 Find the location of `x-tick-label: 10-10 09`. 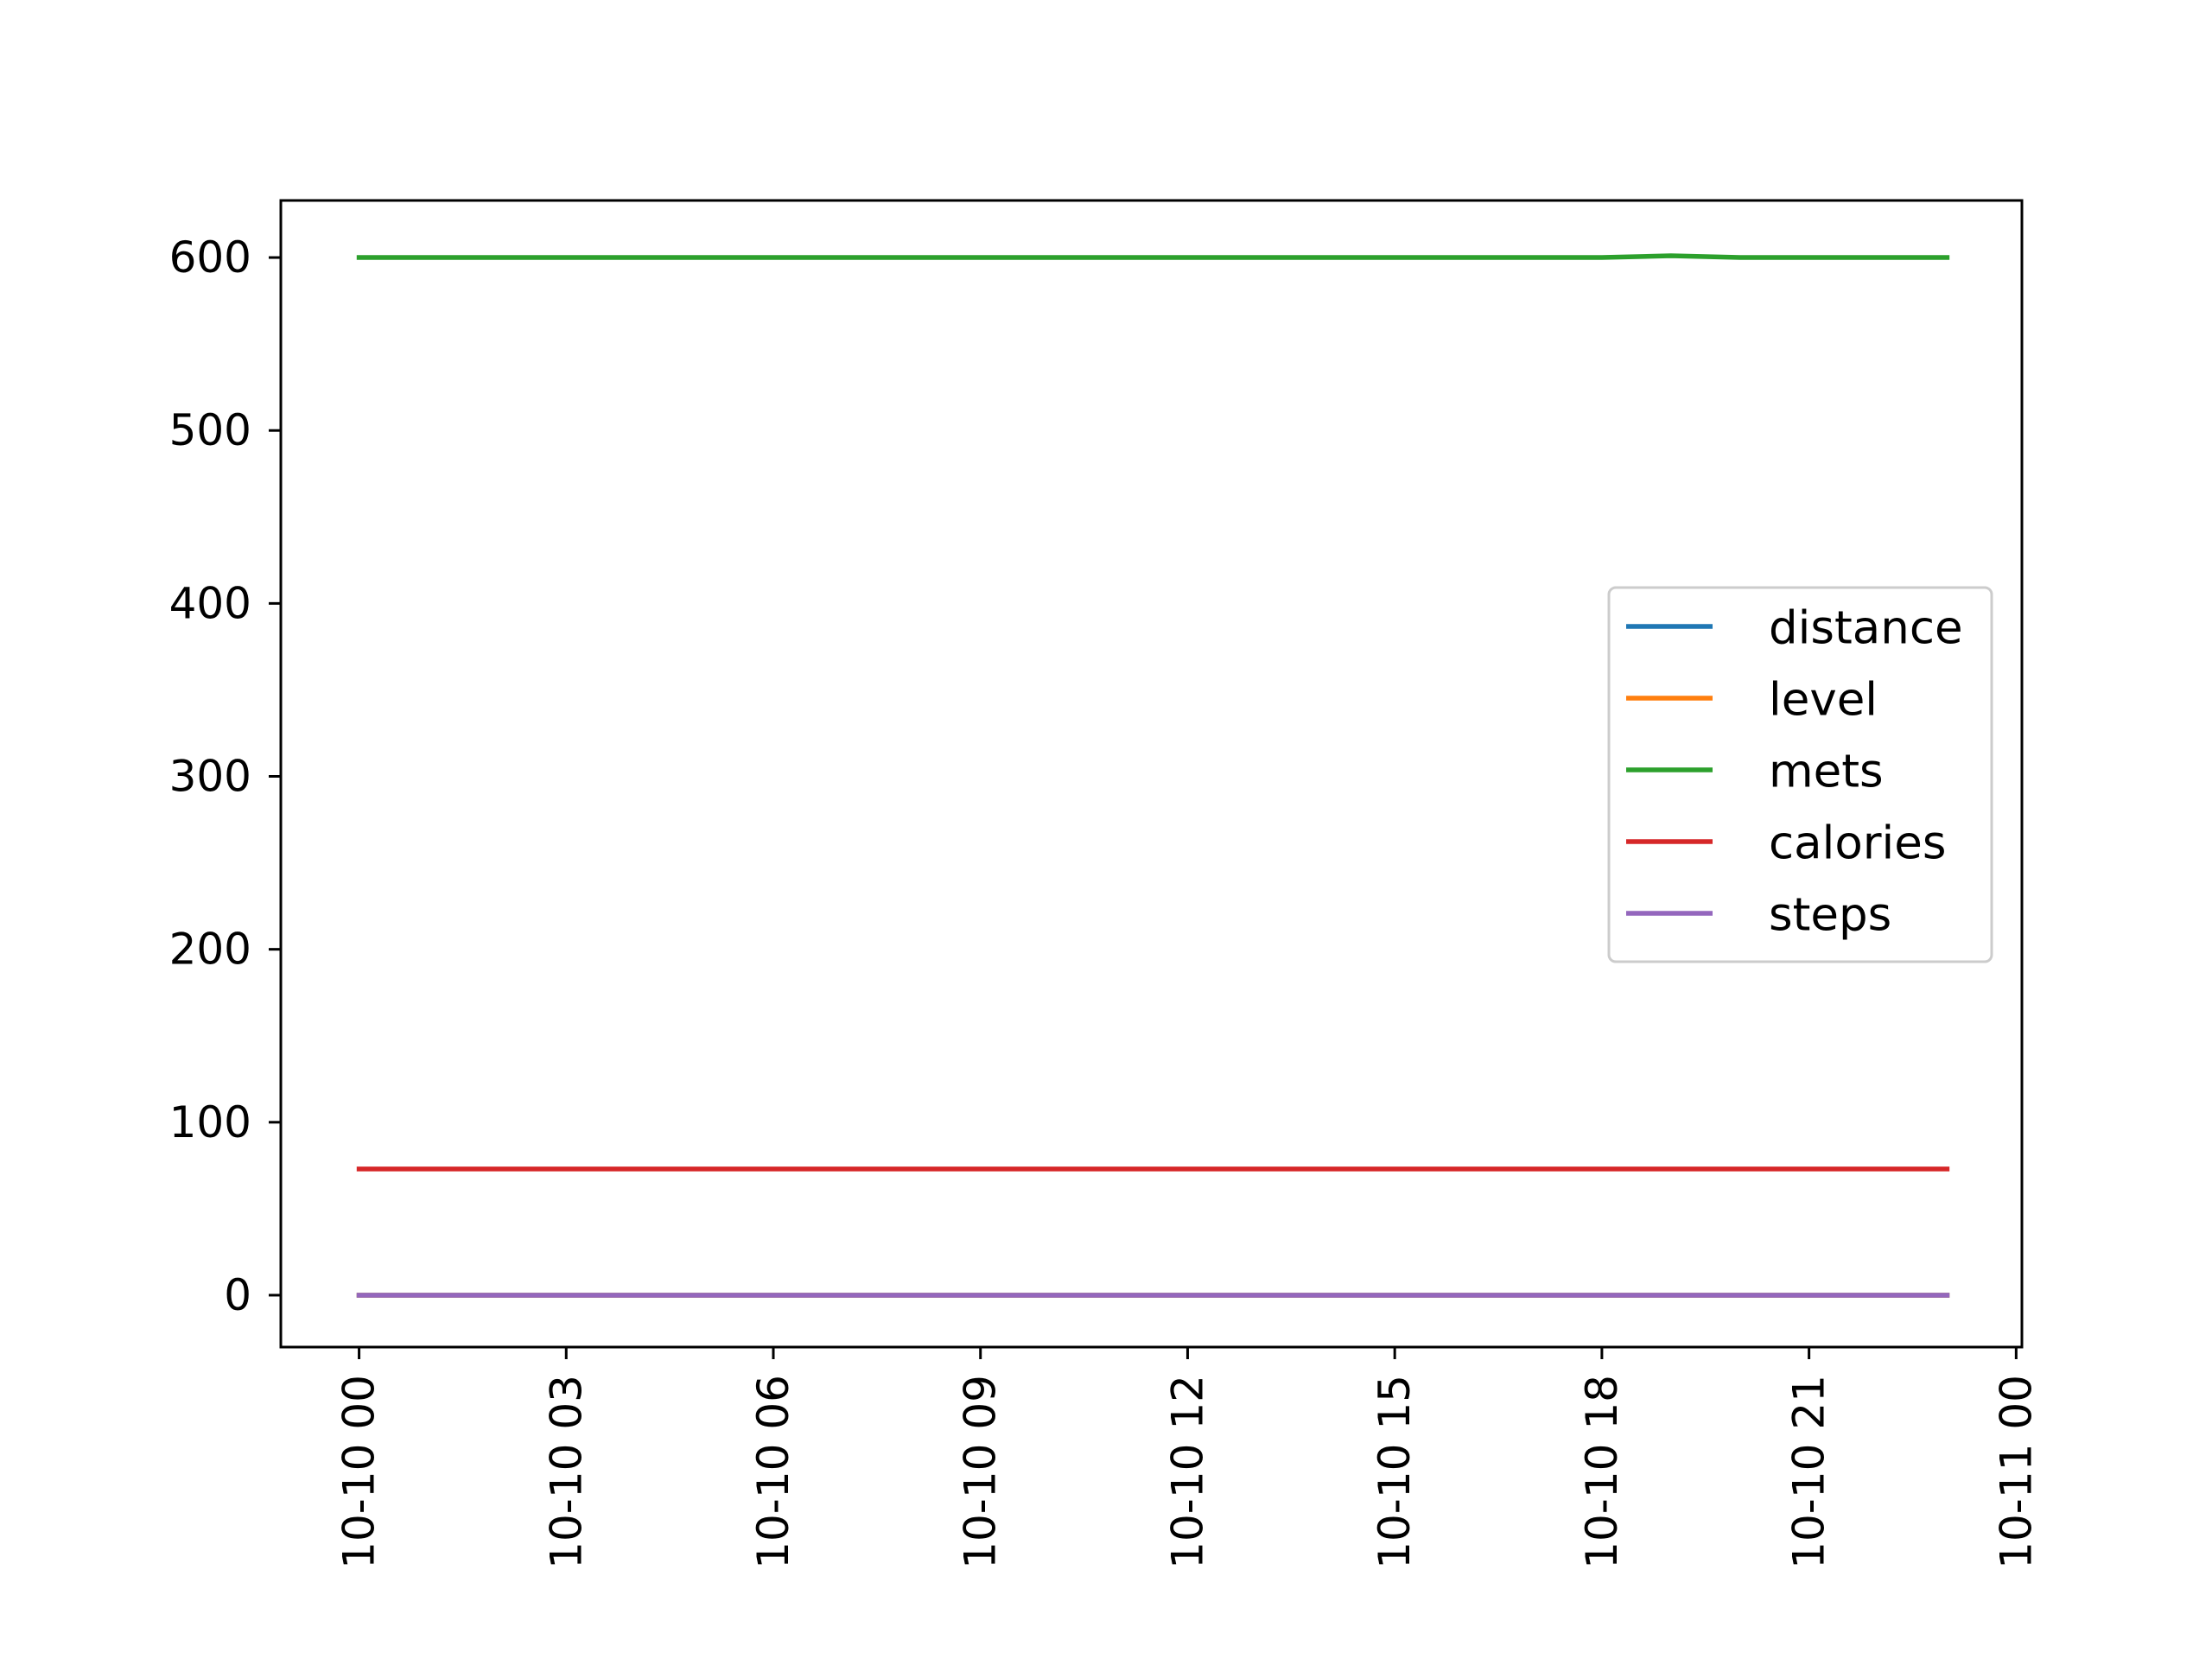

x-tick-label: 10-10 09 is located at coordinates (981, 1472).